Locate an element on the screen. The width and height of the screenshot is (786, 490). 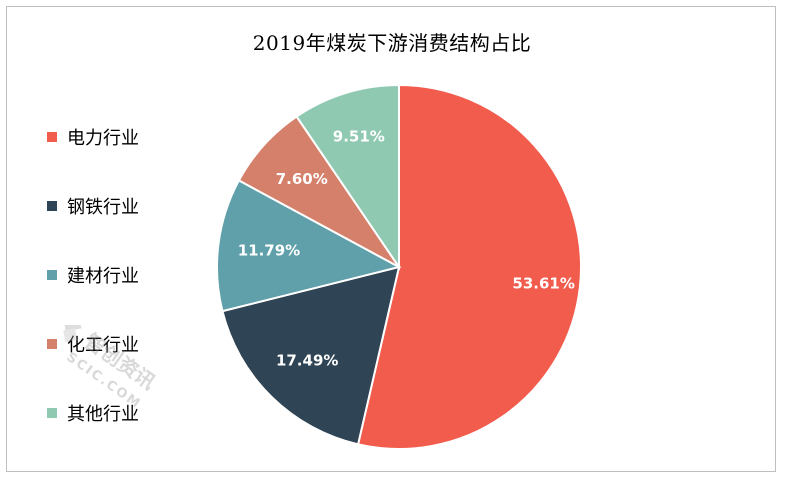
legend-item-chemical: 化工行业 is located at coordinates (93, 344).